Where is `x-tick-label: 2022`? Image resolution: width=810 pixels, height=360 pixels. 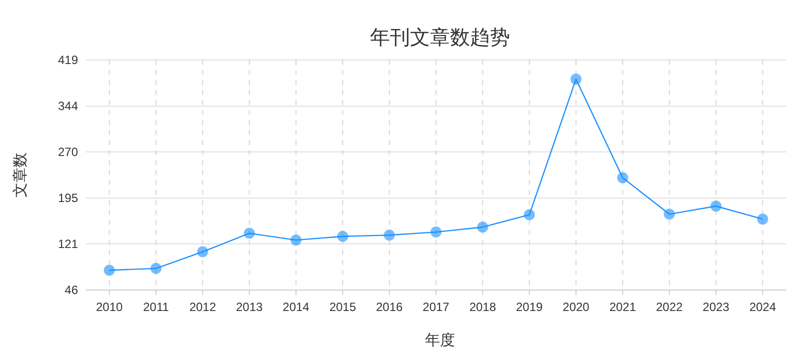
x-tick-label: 2022 is located at coordinates (670, 307).